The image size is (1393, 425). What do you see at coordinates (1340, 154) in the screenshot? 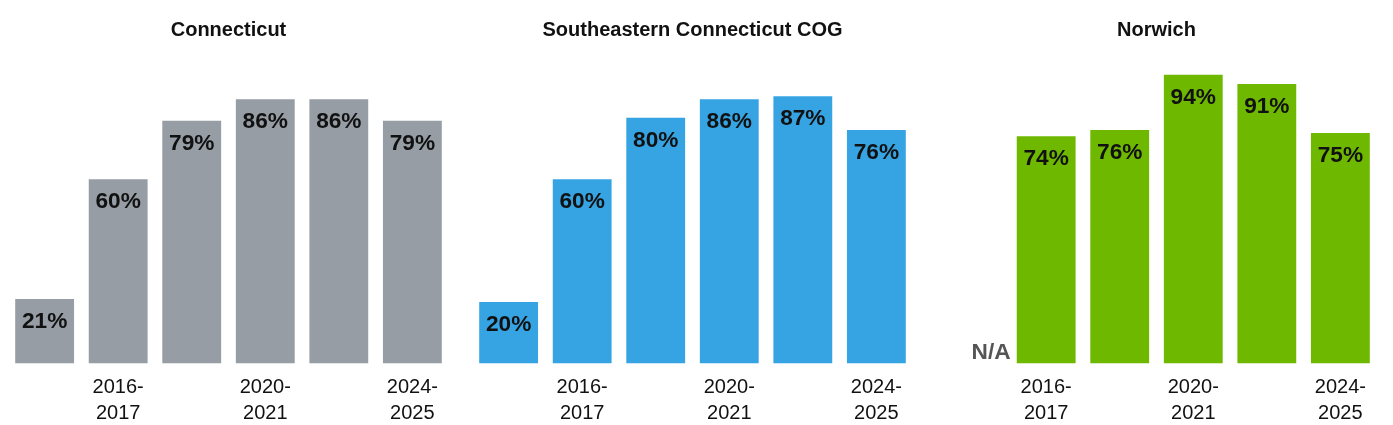
I see `data-label: 75%` at bounding box center [1340, 154].